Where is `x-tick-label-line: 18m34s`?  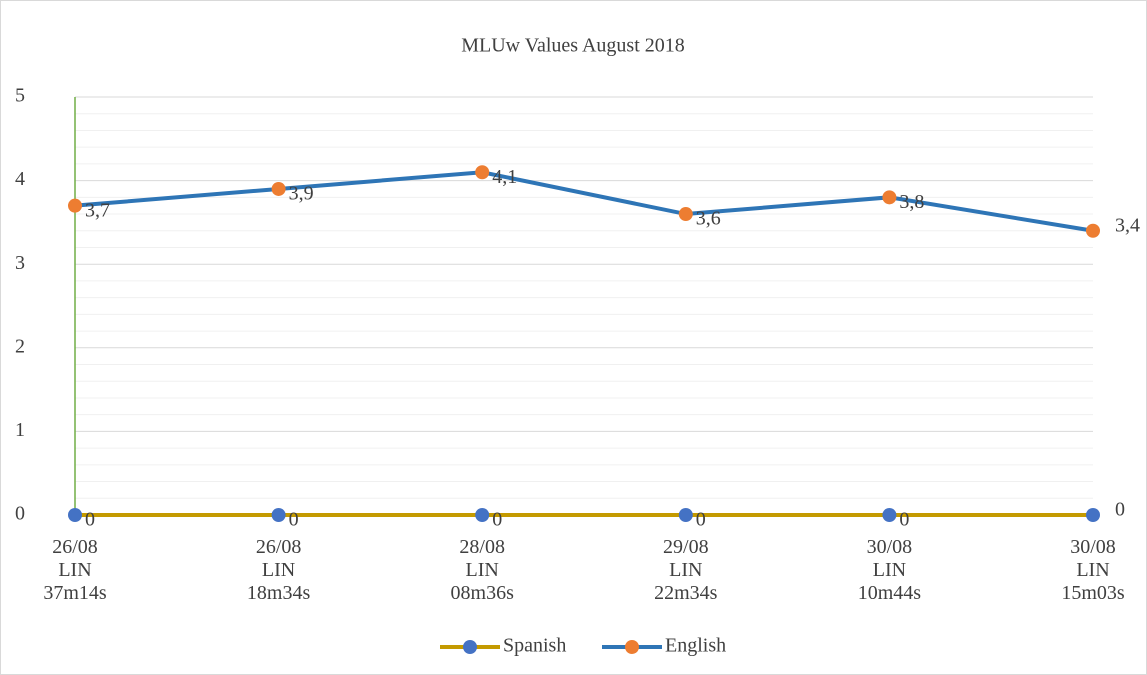 x-tick-label-line: 18m34s is located at coordinates (279, 593).